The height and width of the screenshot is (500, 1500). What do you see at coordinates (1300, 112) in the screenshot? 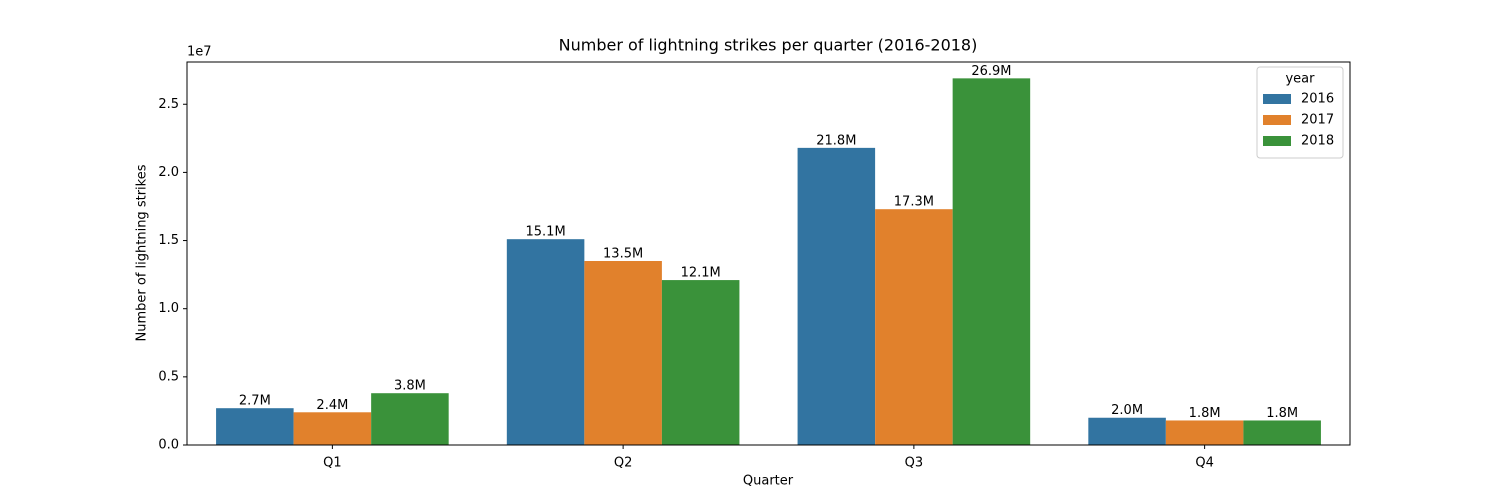
I see `legend-box` at bounding box center [1300, 112].